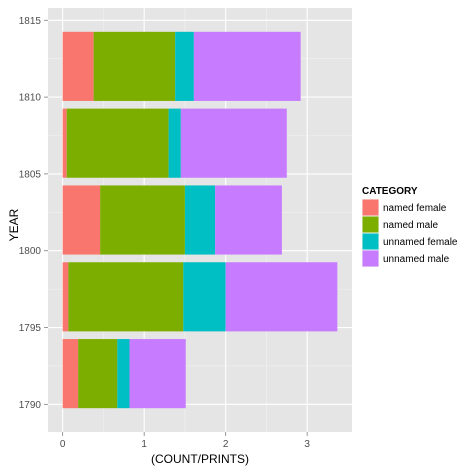 The height and width of the screenshot is (474, 474). I want to click on y-tick-label: 1795, so click(30, 328).